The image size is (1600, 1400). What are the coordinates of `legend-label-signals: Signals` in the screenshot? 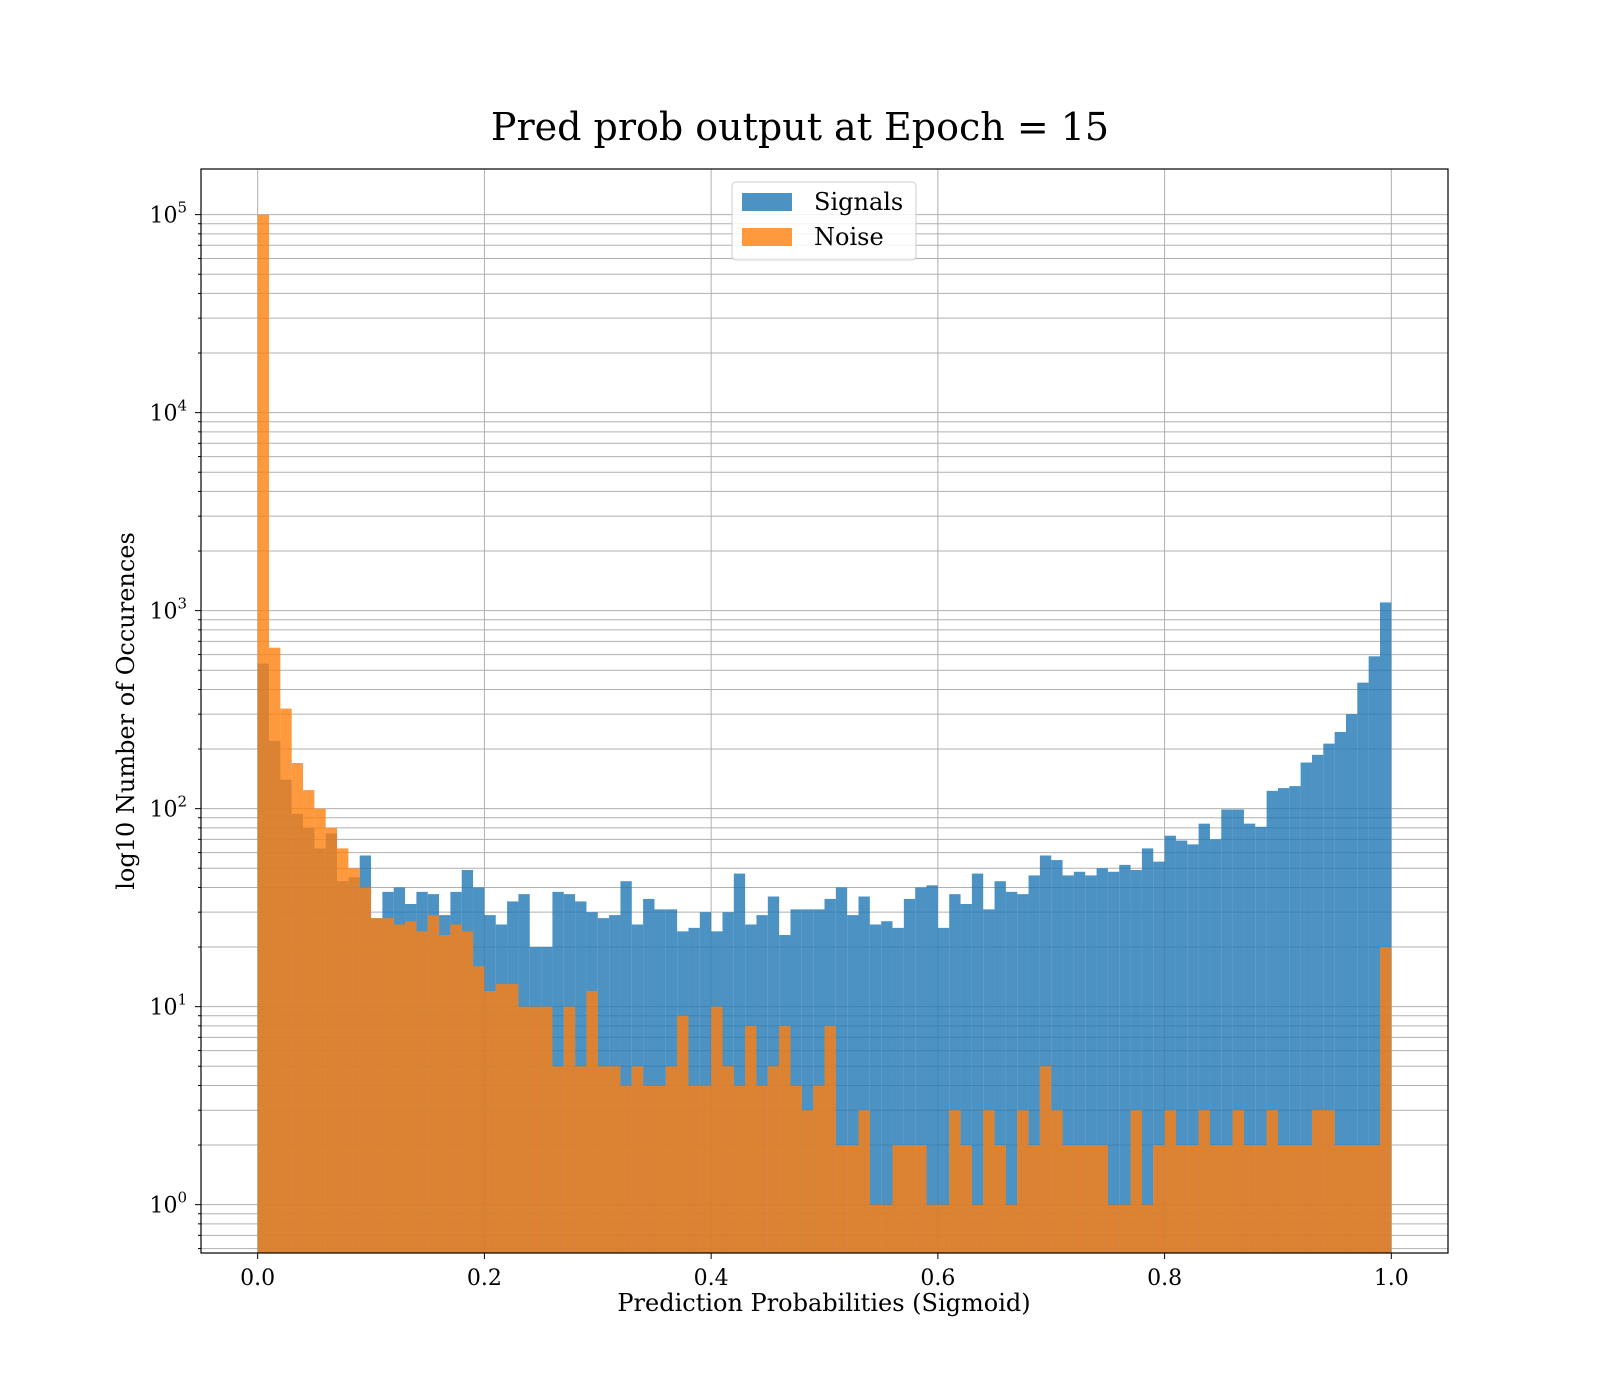 It's located at (858, 202).